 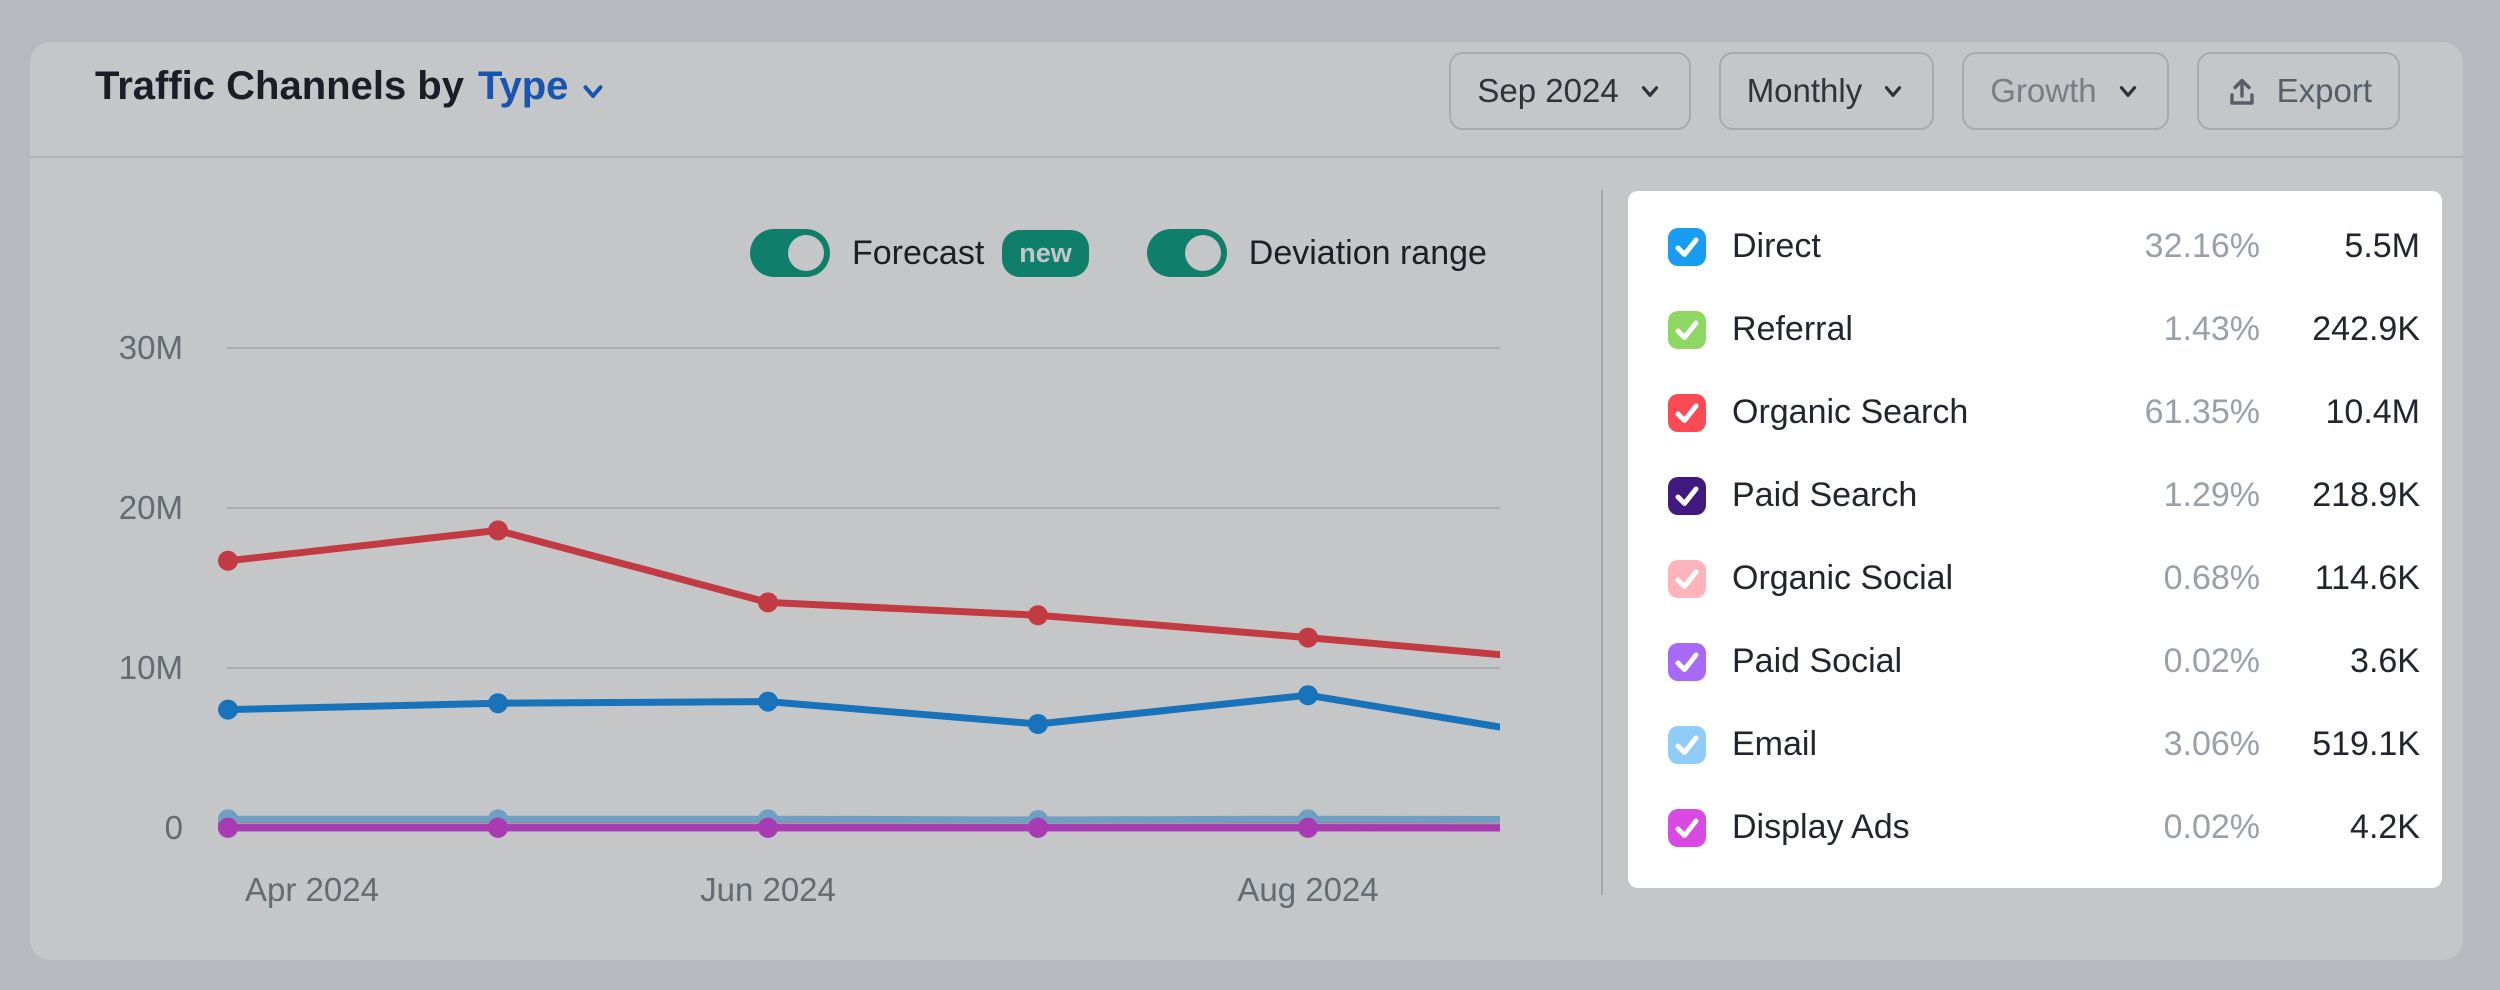 What do you see at coordinates (1118, 253) in the screenshot?
I see `chart-toggles: Forecast new Deviation range` at bounding box center [1118, 253].